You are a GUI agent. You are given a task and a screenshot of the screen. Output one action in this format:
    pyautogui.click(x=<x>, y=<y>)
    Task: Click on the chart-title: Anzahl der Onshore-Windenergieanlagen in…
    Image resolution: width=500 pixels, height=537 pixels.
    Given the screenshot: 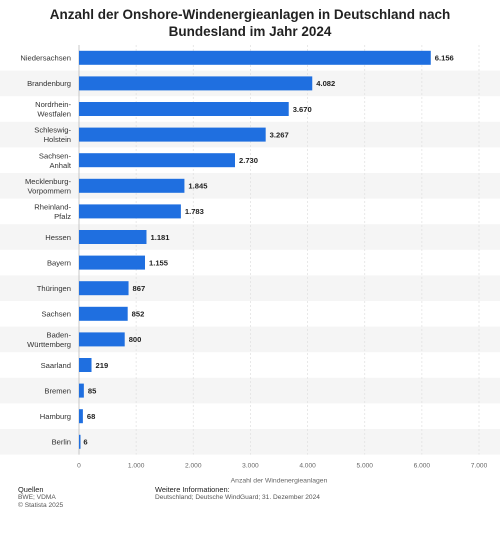 What is the action you would take?
    pyautogui.click(x=250, y=23)
    